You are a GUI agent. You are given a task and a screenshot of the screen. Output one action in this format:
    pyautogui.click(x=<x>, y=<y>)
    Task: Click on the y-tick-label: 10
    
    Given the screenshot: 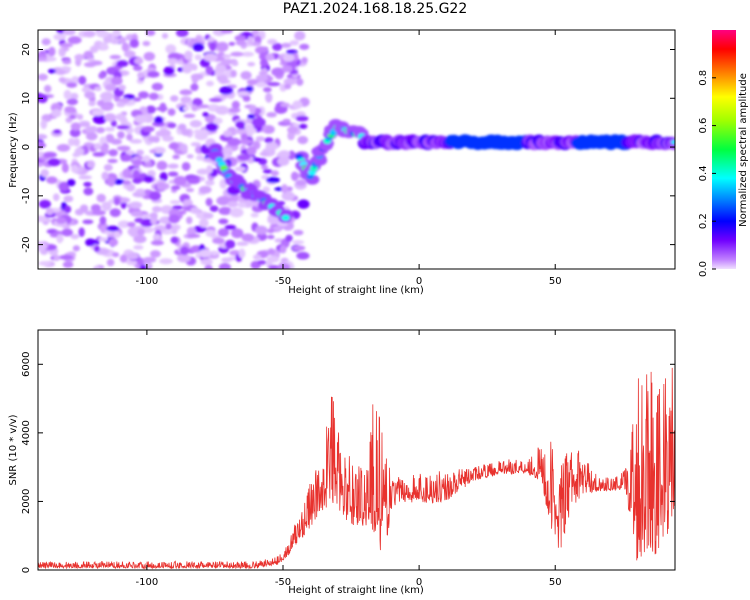 What is the action you would take?
    pyautogui.click(x=26, y=98)
    